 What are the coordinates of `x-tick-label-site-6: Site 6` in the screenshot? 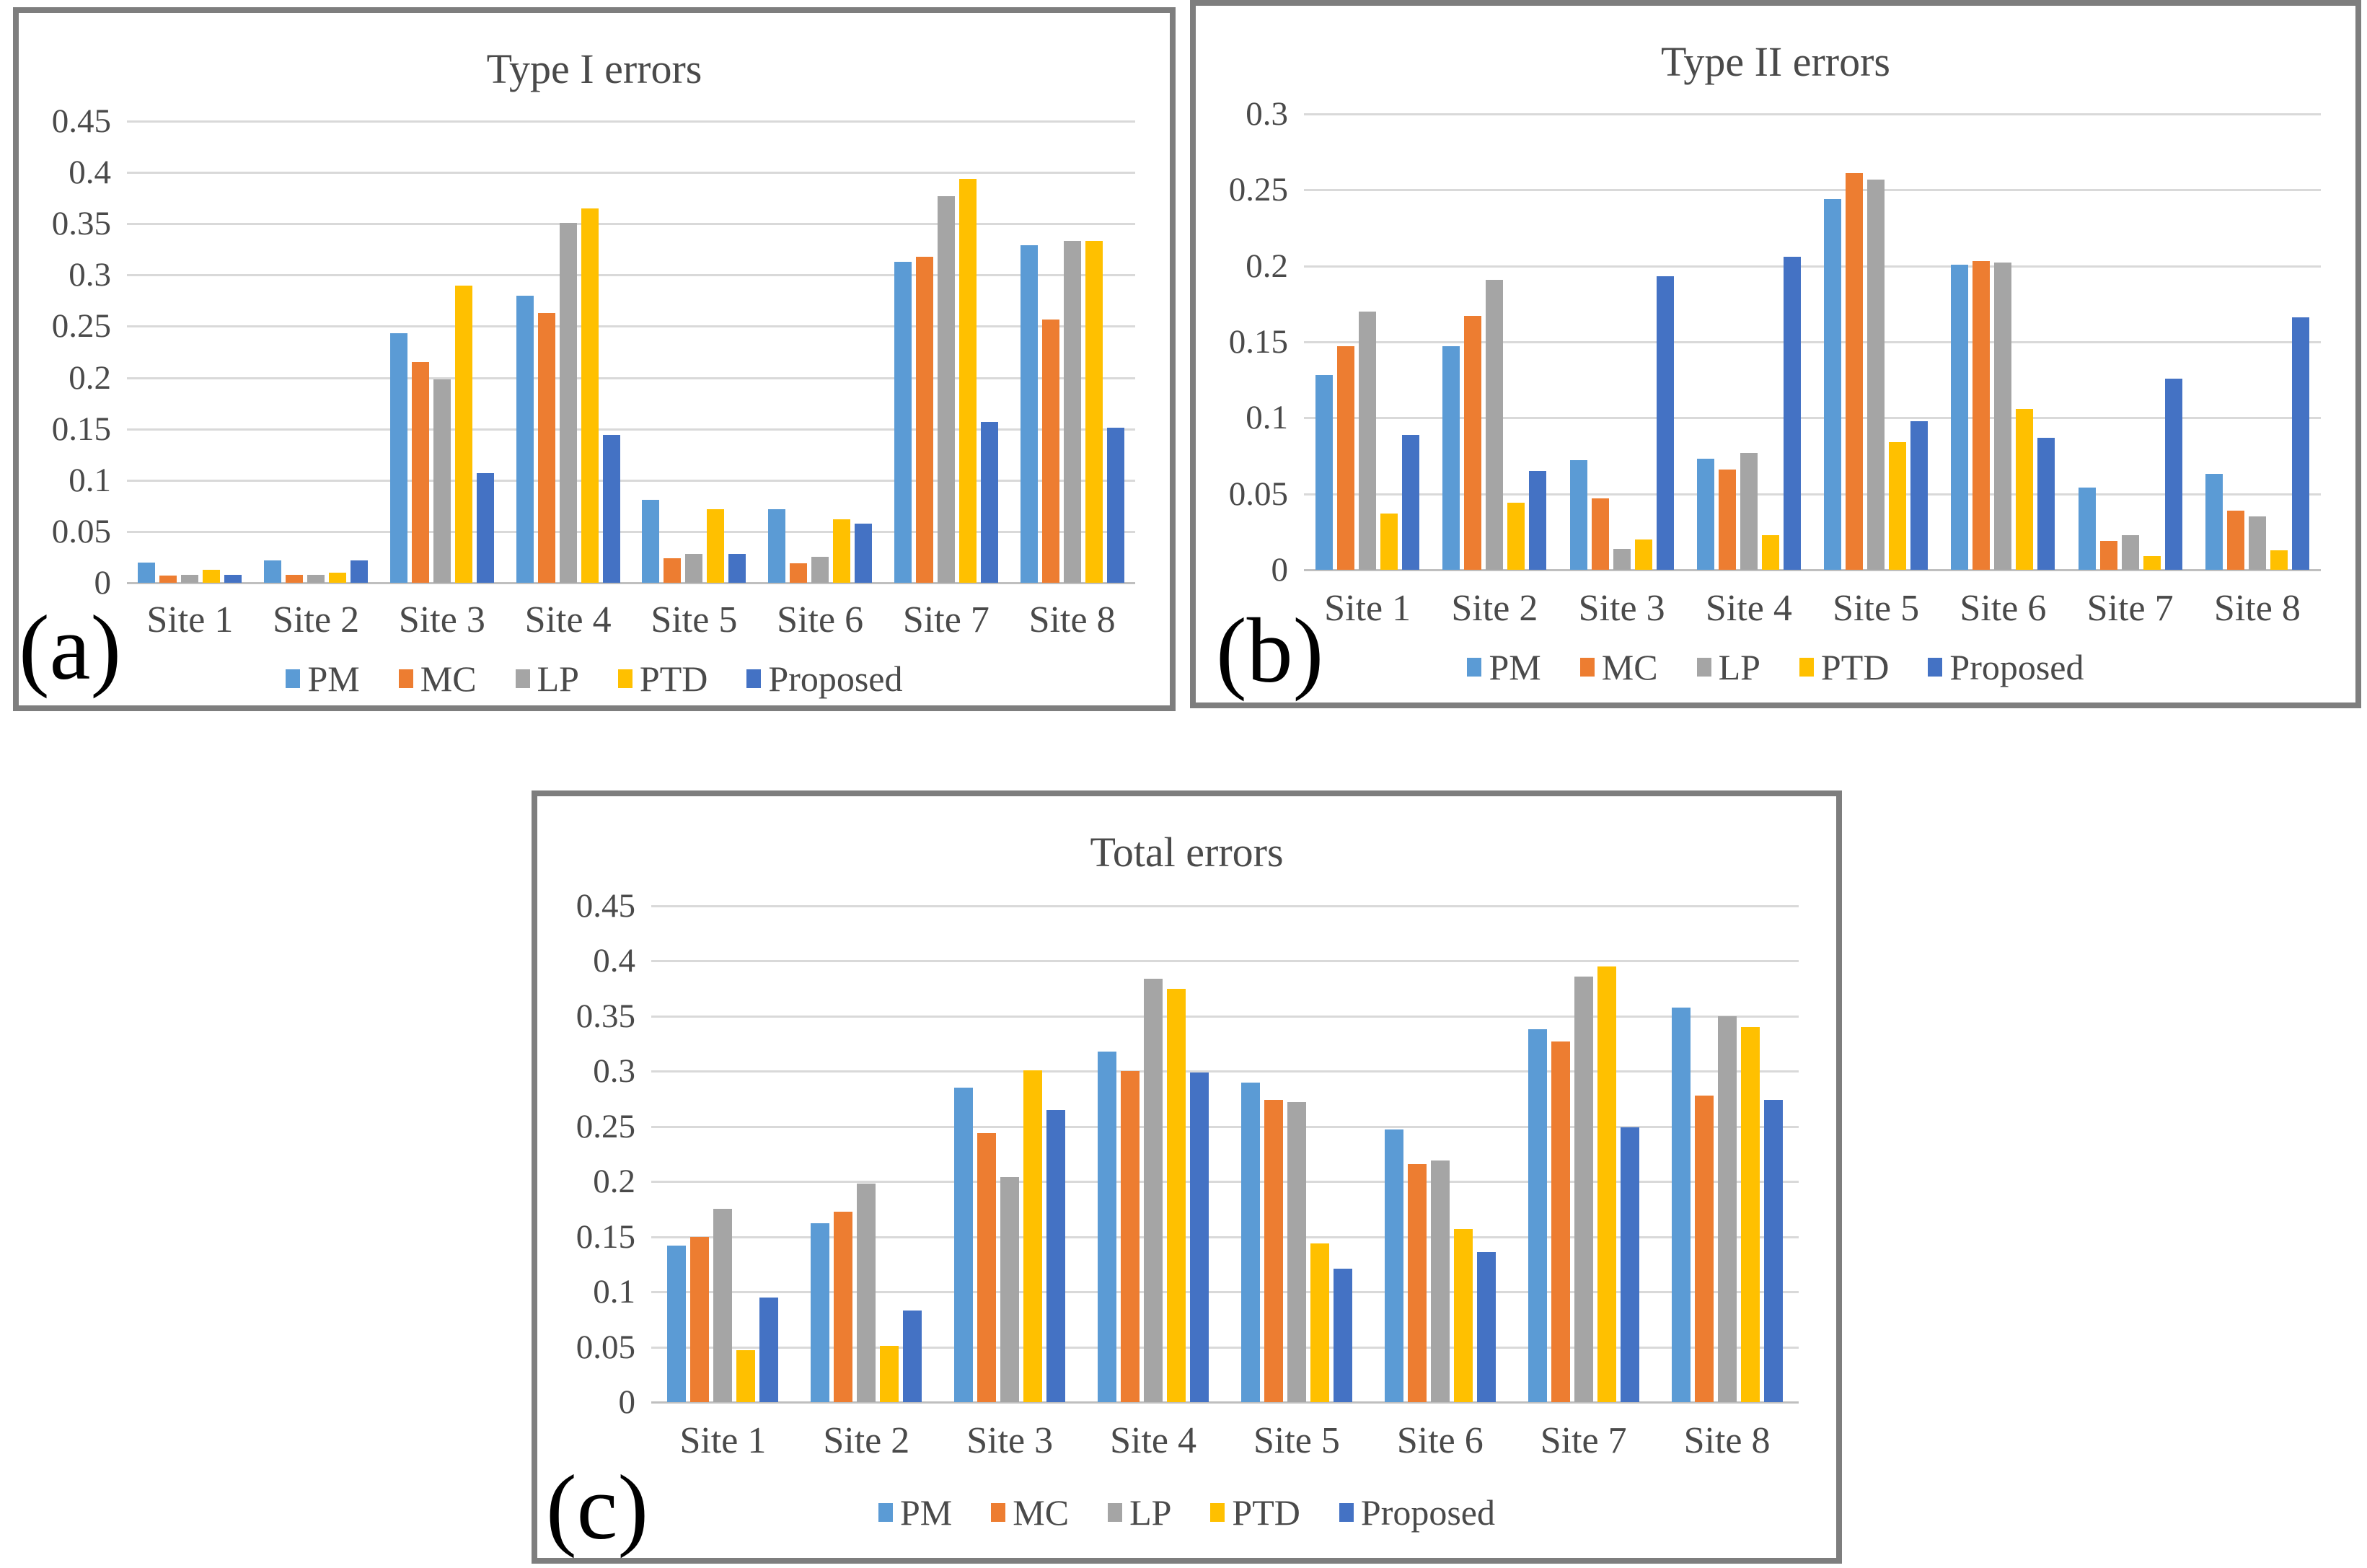 It's located at (1440, 1440).